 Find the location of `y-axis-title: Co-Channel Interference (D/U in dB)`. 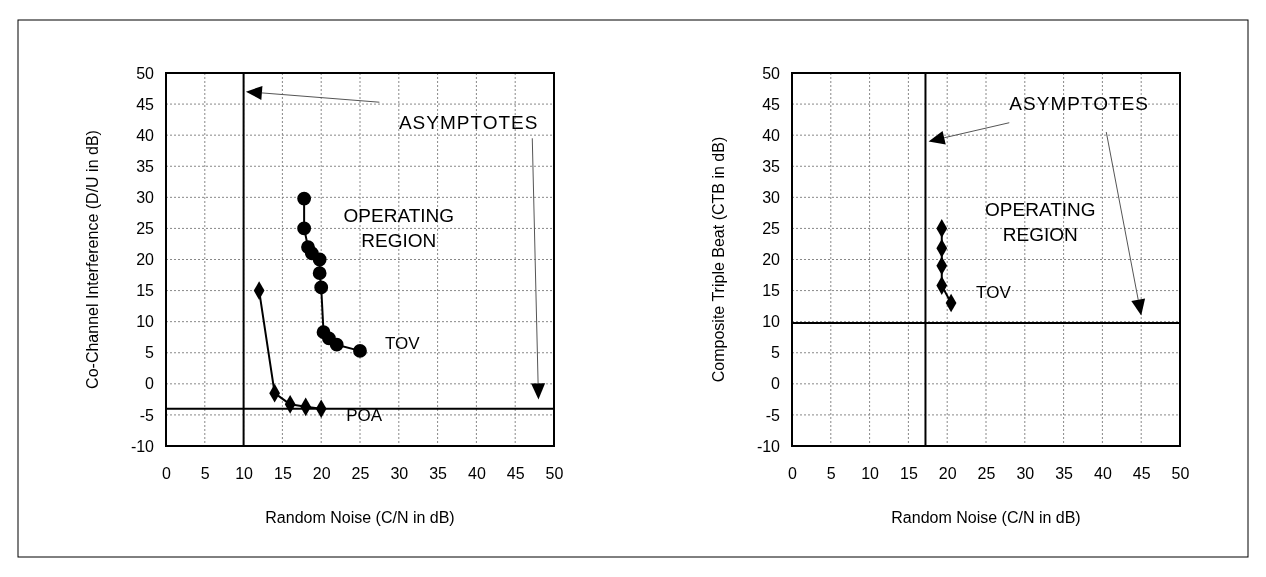

y-axis-title: Co-Channel Interference (D/U in dB) is located at coordinates (92, 259).